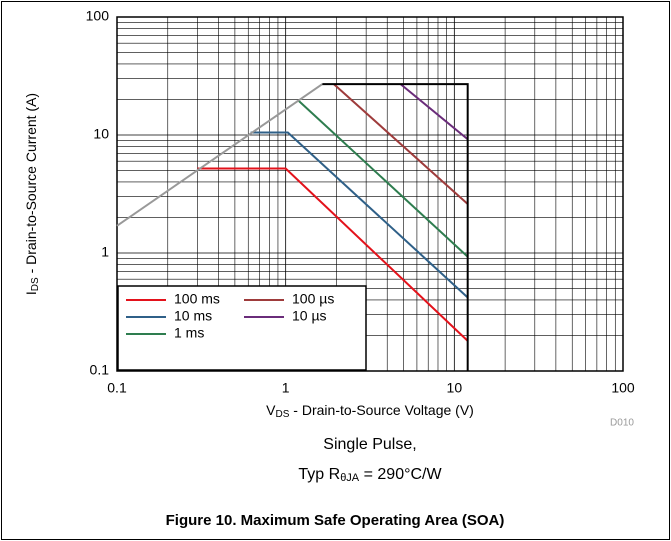 The width and height of the screenshot is (671, 541). What do you see at coordinates (623, 388) in the screenshot?
I see `x-tick-label: 100` at bounding box center [623, 388].